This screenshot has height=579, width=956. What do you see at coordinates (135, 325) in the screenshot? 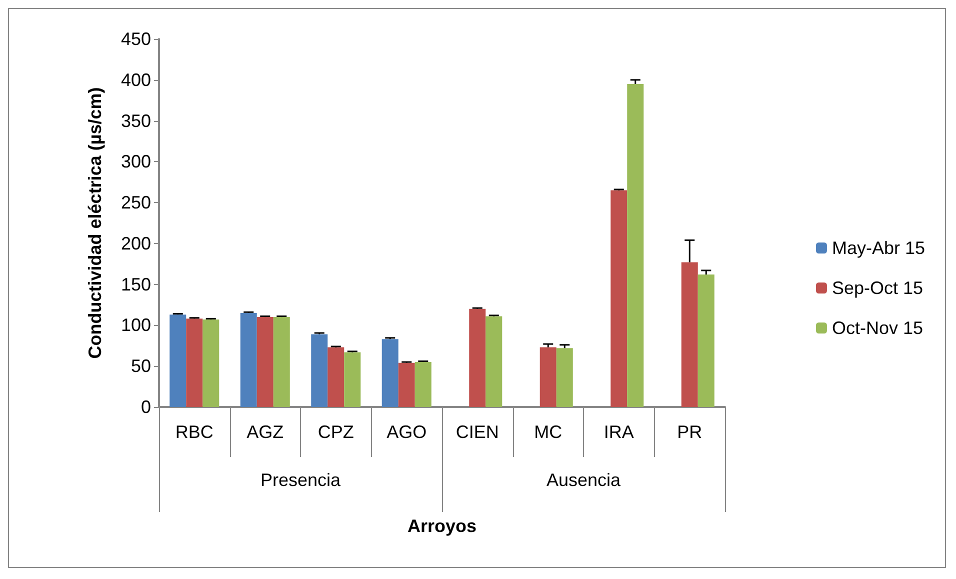
I see `y-tick-label: 100` at bounding box center [135, 325].